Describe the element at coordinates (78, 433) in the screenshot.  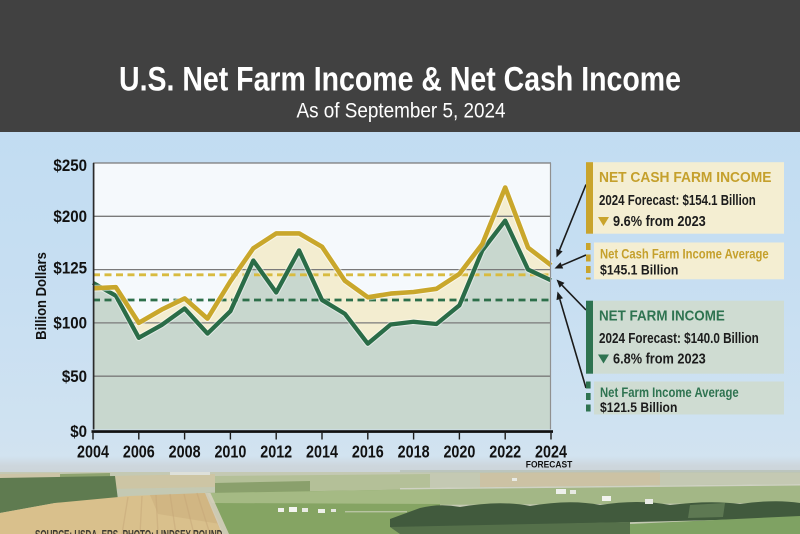
I see `svg-text: $0` at that location.